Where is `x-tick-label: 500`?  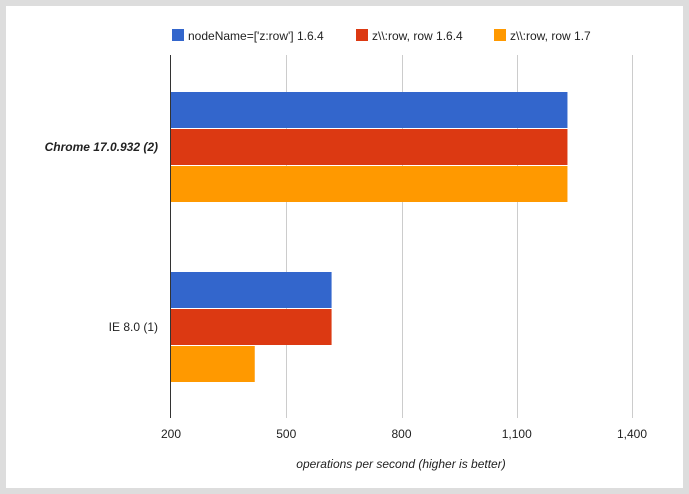 x-tick-label: 500 is located at coordinates (286, 434).